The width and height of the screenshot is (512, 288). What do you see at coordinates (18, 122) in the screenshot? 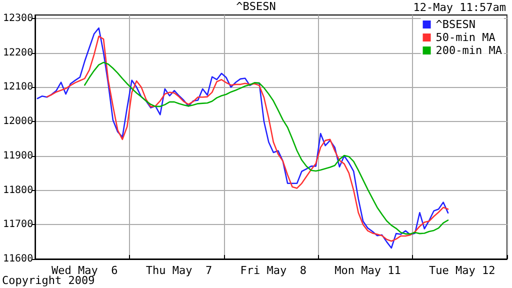
I see `y-tick-label: 12000` at bounding box center [18, 122].